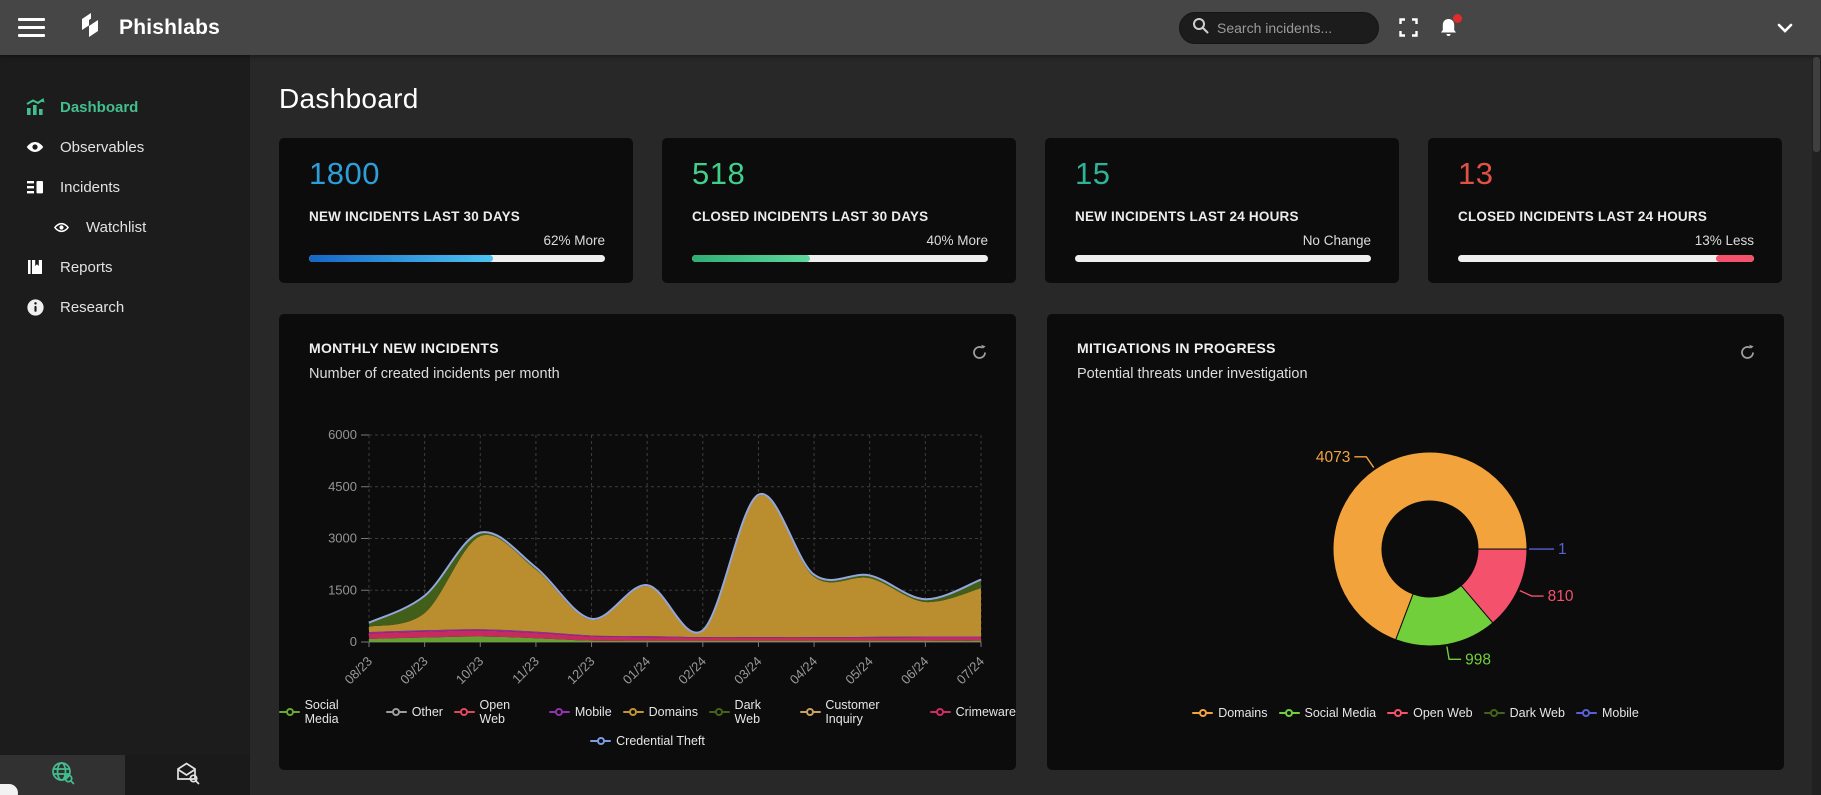 Image resolution: width=1821 pixels, height=795 pixels. Describe the element at coordinates (404, 348) in the screenshot. I see `chart-title: MONTHLY NEW INCIDENTS` at that location.